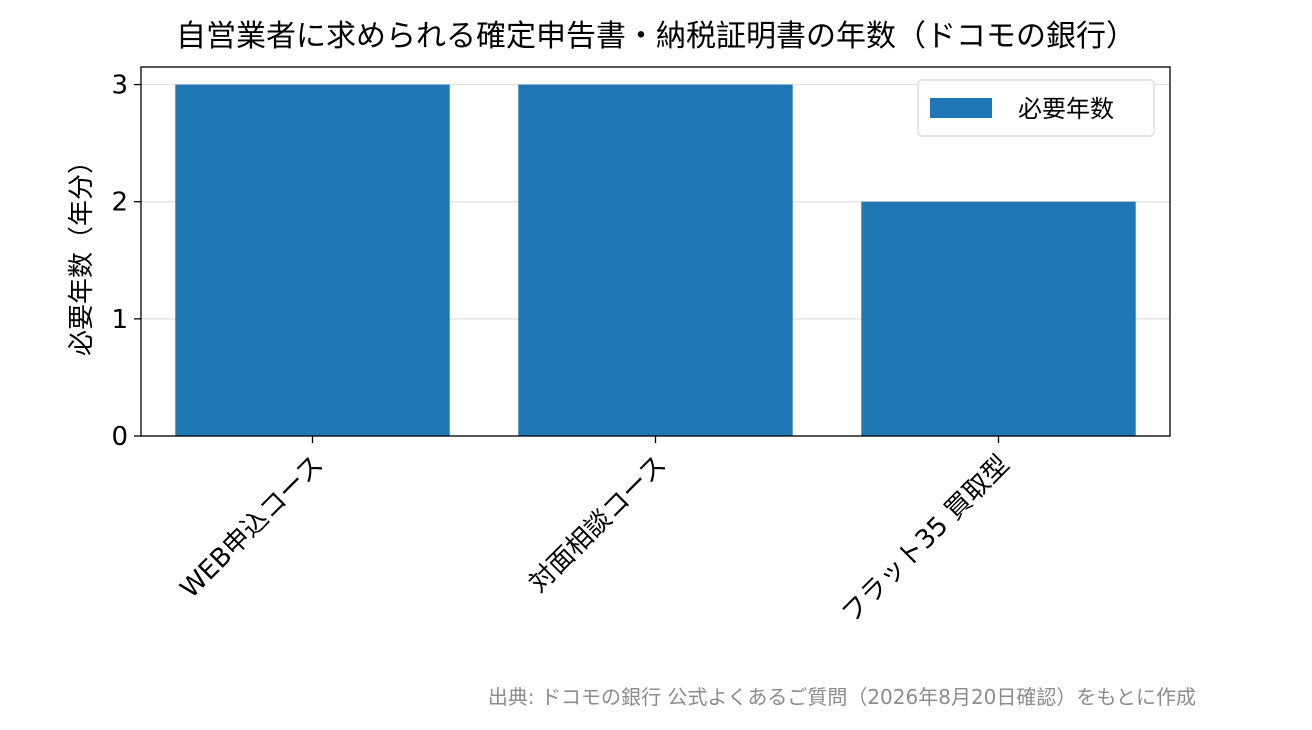 The width and height of the screenshot is (1312, 730). I want to click on legend: 必要年数, so click(1036, 108).